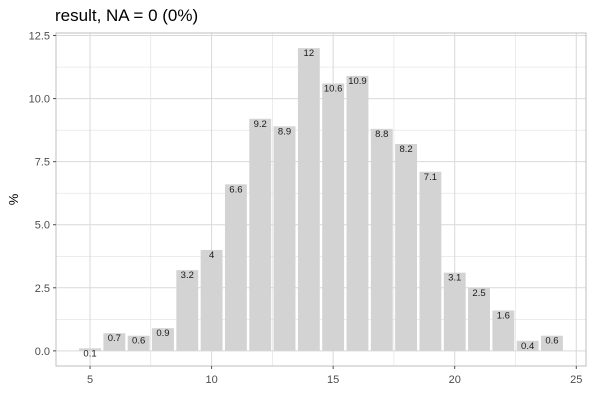 This screenshot has width=590, height=412. What do you see at coordinates (333, 380) in the screenshot?
I see `x-tick-label: 15` at bounding box center [333, 380].